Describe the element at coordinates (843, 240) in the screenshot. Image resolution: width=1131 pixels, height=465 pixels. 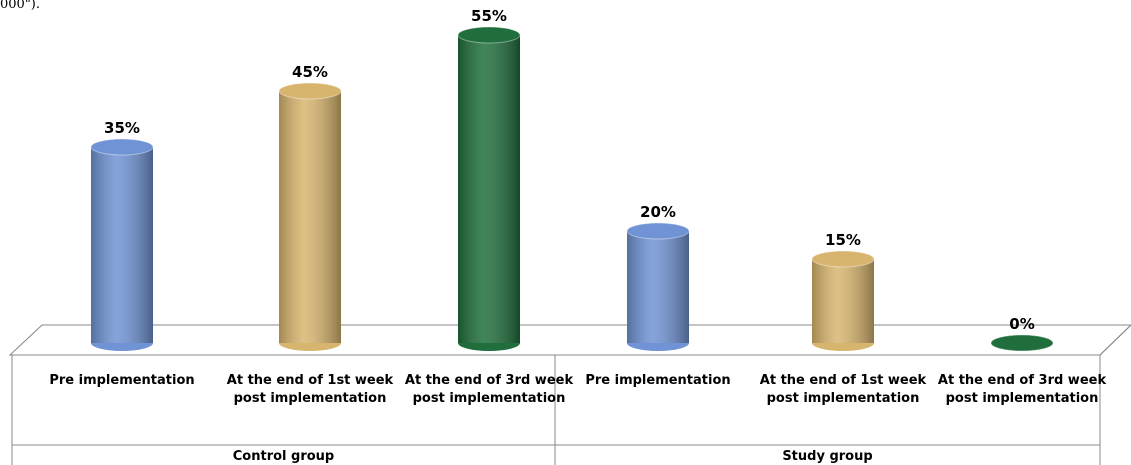
I see `value-label: 15%` at that location.